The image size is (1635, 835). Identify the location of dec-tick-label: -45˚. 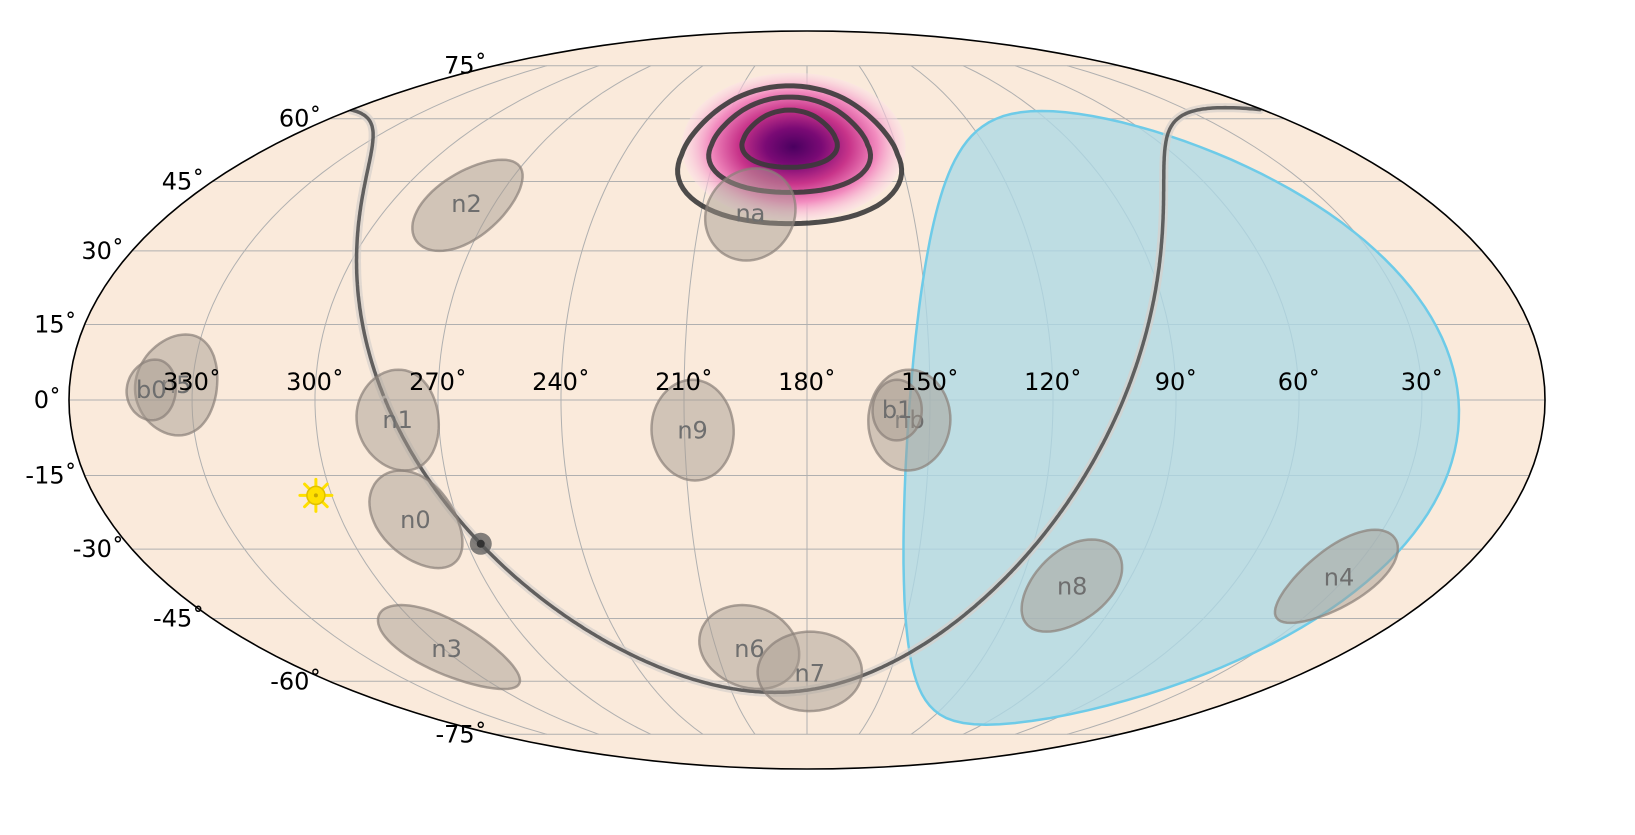
(178, 618).